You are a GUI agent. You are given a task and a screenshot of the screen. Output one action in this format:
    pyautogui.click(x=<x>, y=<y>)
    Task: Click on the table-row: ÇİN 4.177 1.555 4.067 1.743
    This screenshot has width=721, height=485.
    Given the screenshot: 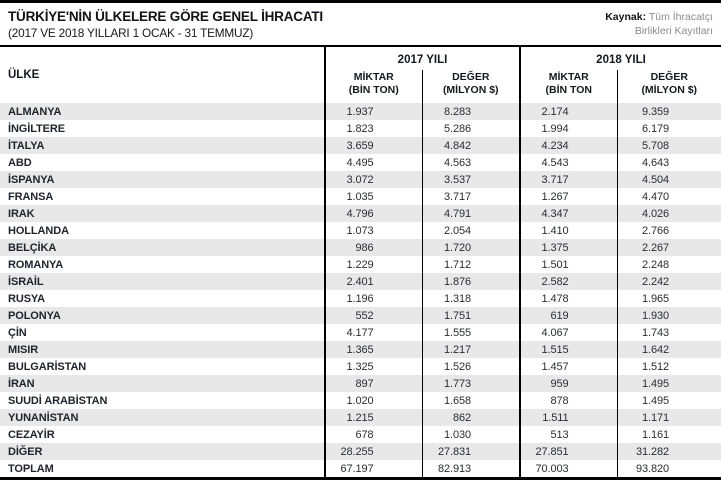 What is the action you would take?
    pyautogui.click(x=360, y=333)
    